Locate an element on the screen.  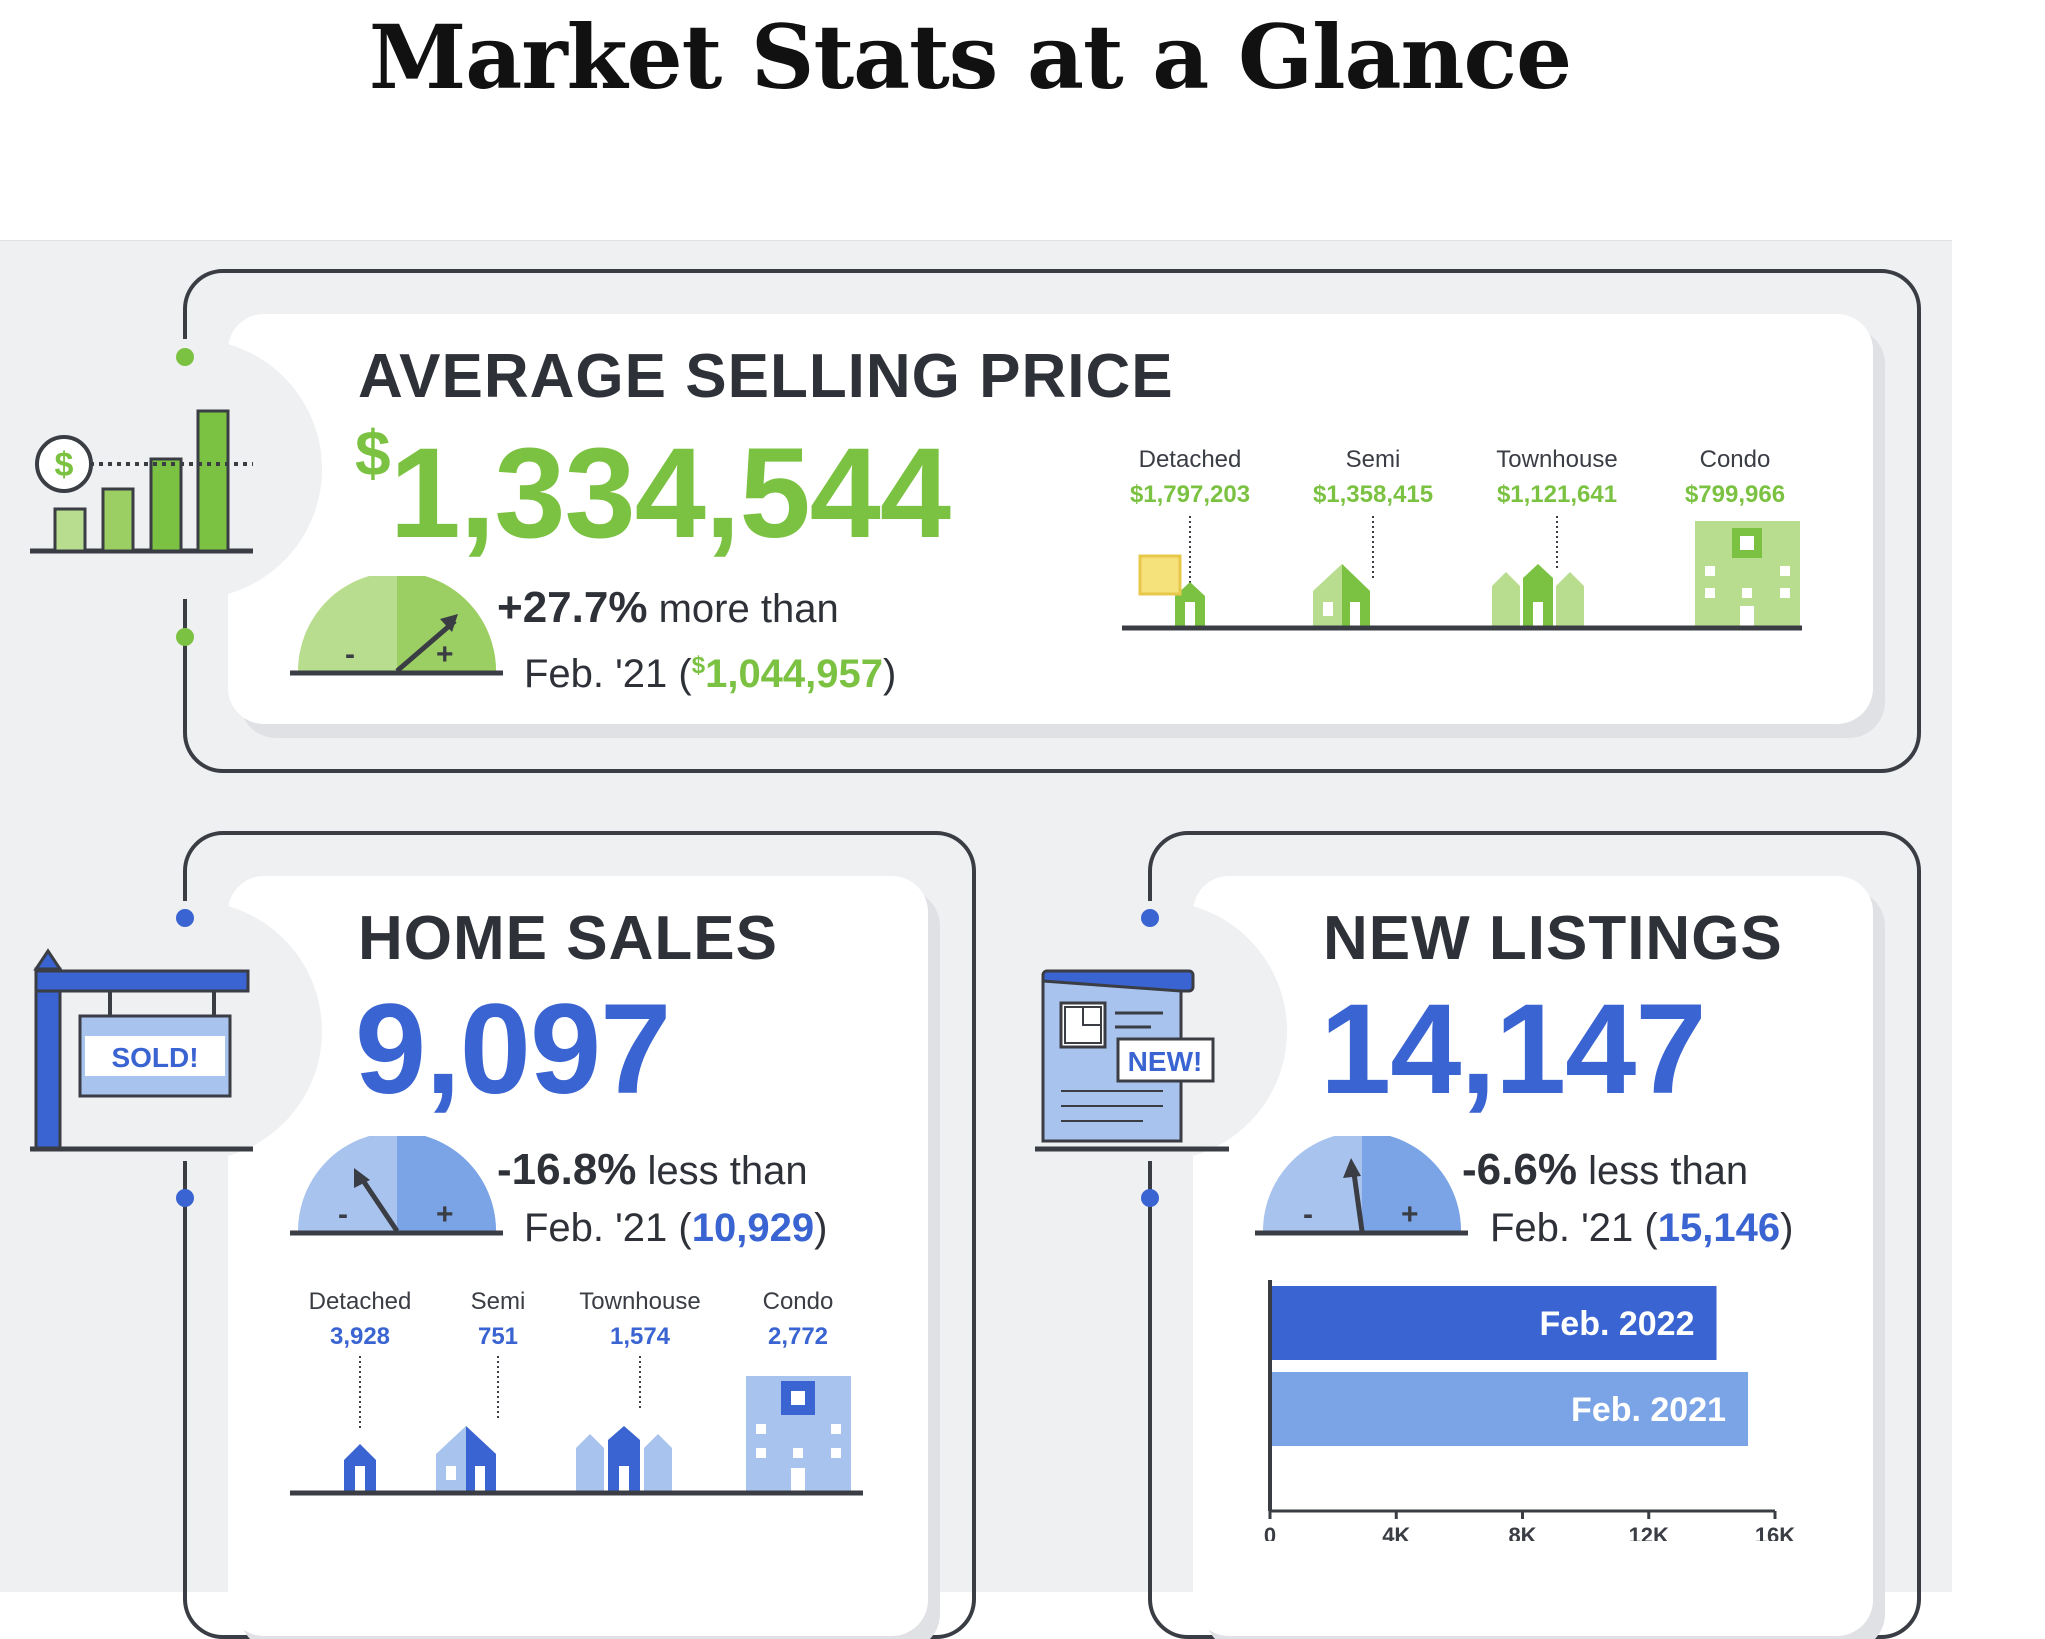
home-sales-change: -16.8% less than is located at coordinates (652, 1169).